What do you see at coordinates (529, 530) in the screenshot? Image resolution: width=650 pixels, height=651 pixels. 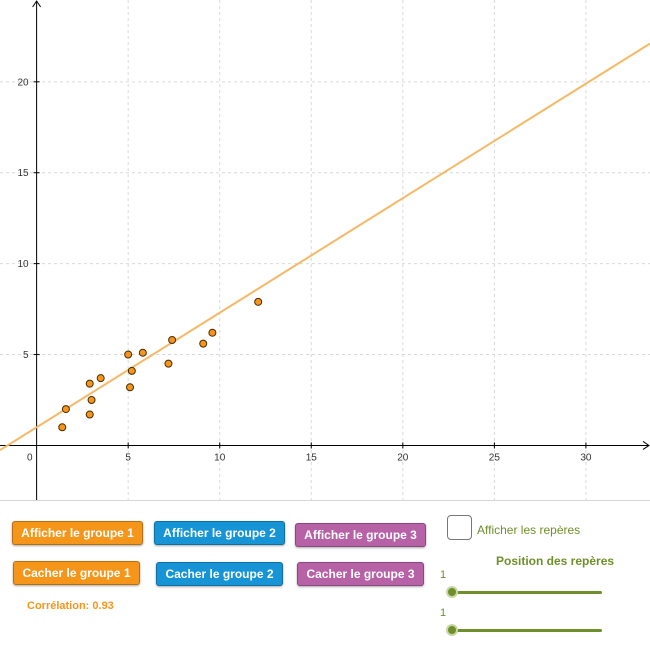 I see `show-markers-label: Afficher les repères` at bounding box center [529, 530].